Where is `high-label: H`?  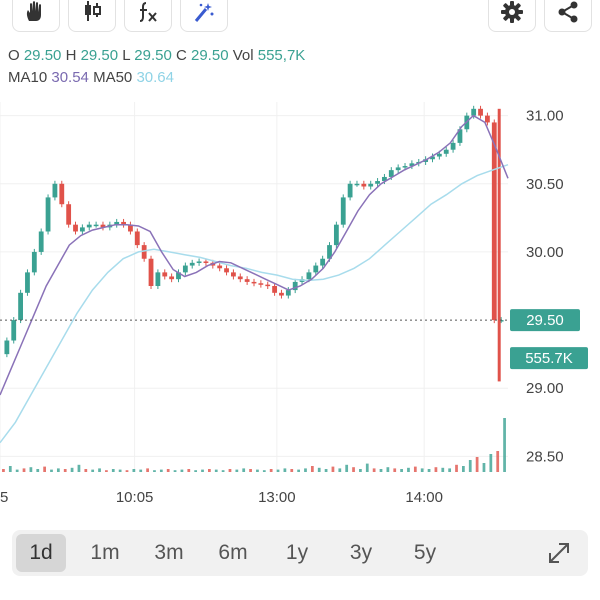
high-label: H is located at coordinates (71, 55).